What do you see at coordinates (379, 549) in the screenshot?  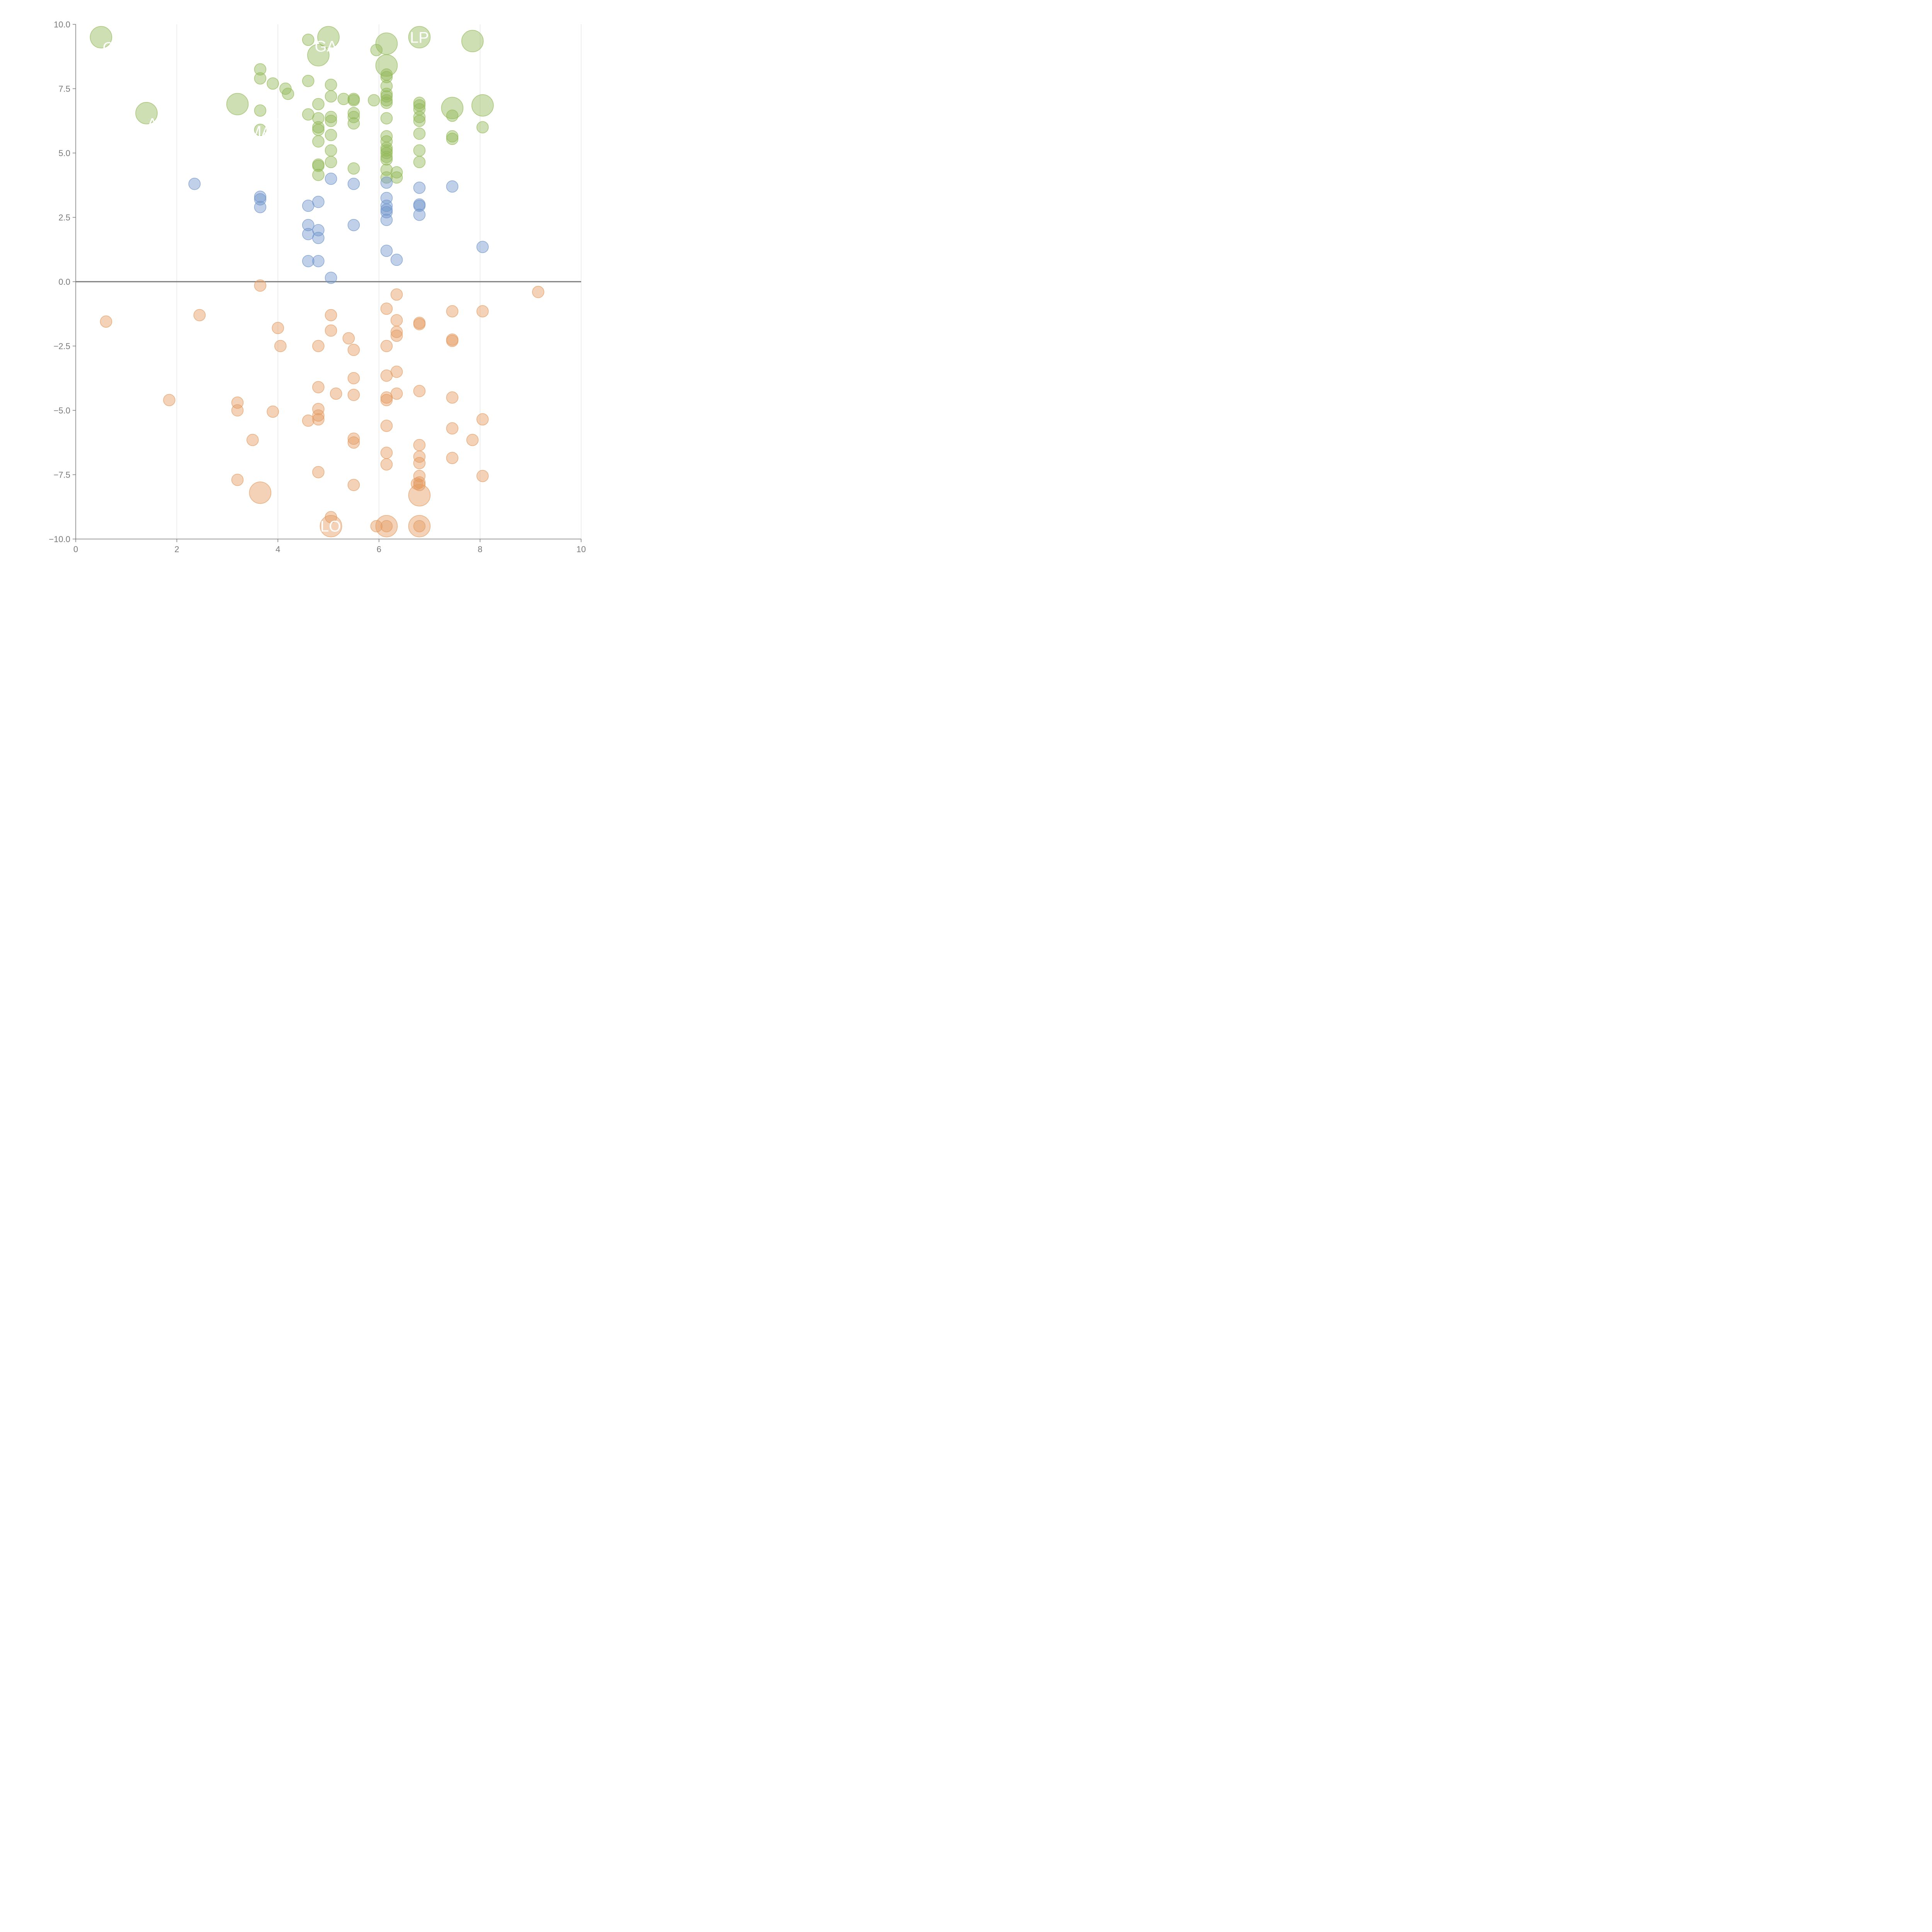 I see `x-tick-label: 6` at bounding box center [379, 549].